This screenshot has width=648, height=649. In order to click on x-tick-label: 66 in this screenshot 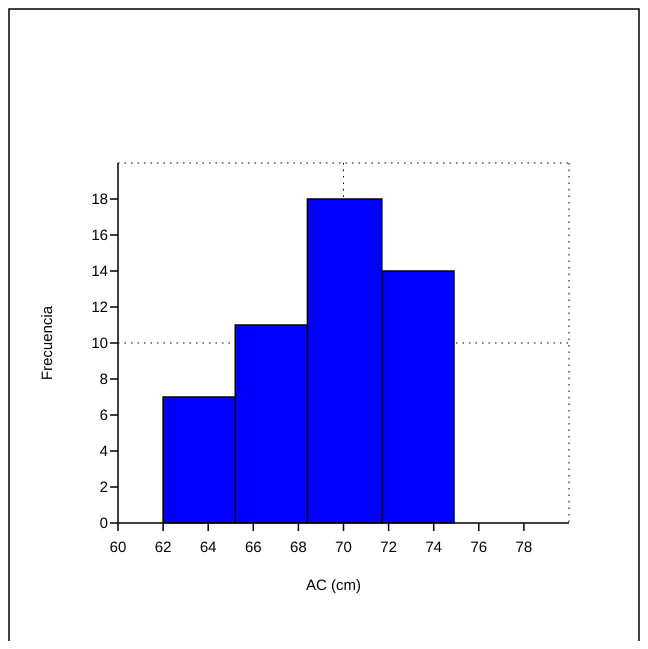, I will do `click(253, 547)`.